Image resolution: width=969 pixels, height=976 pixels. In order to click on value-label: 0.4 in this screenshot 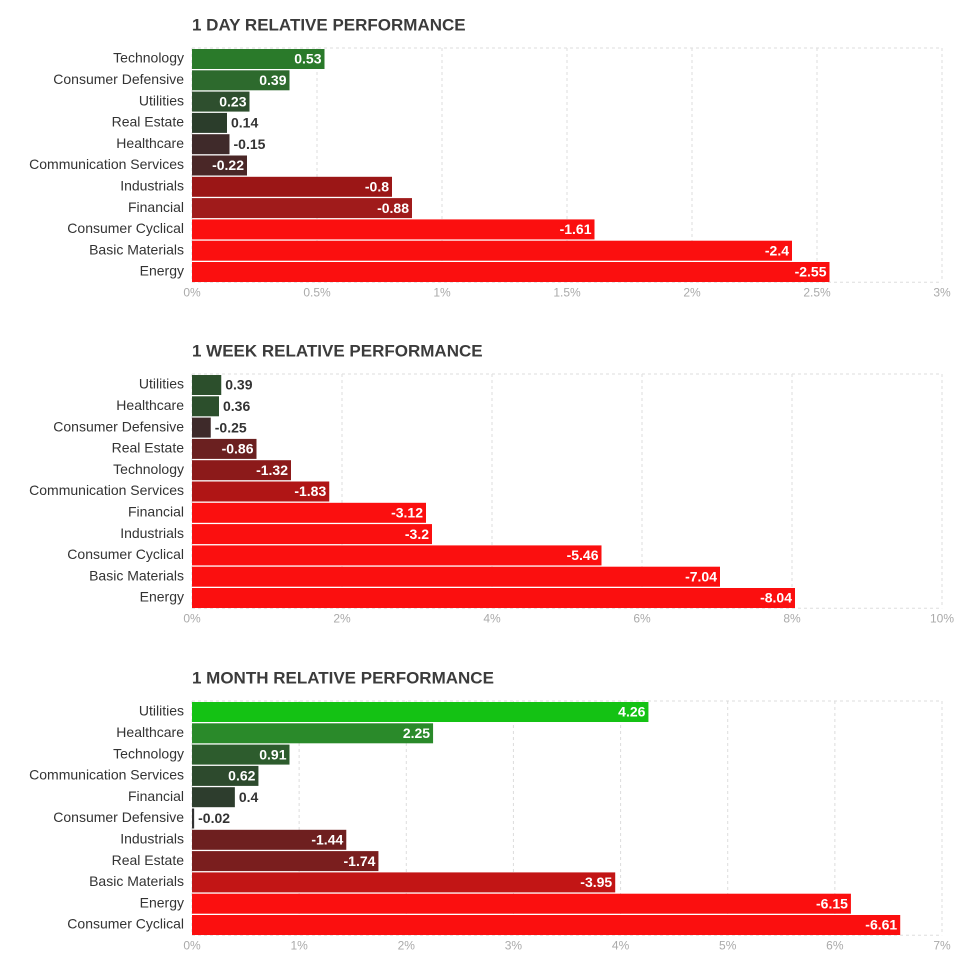, I will do `click(249, 797)`.